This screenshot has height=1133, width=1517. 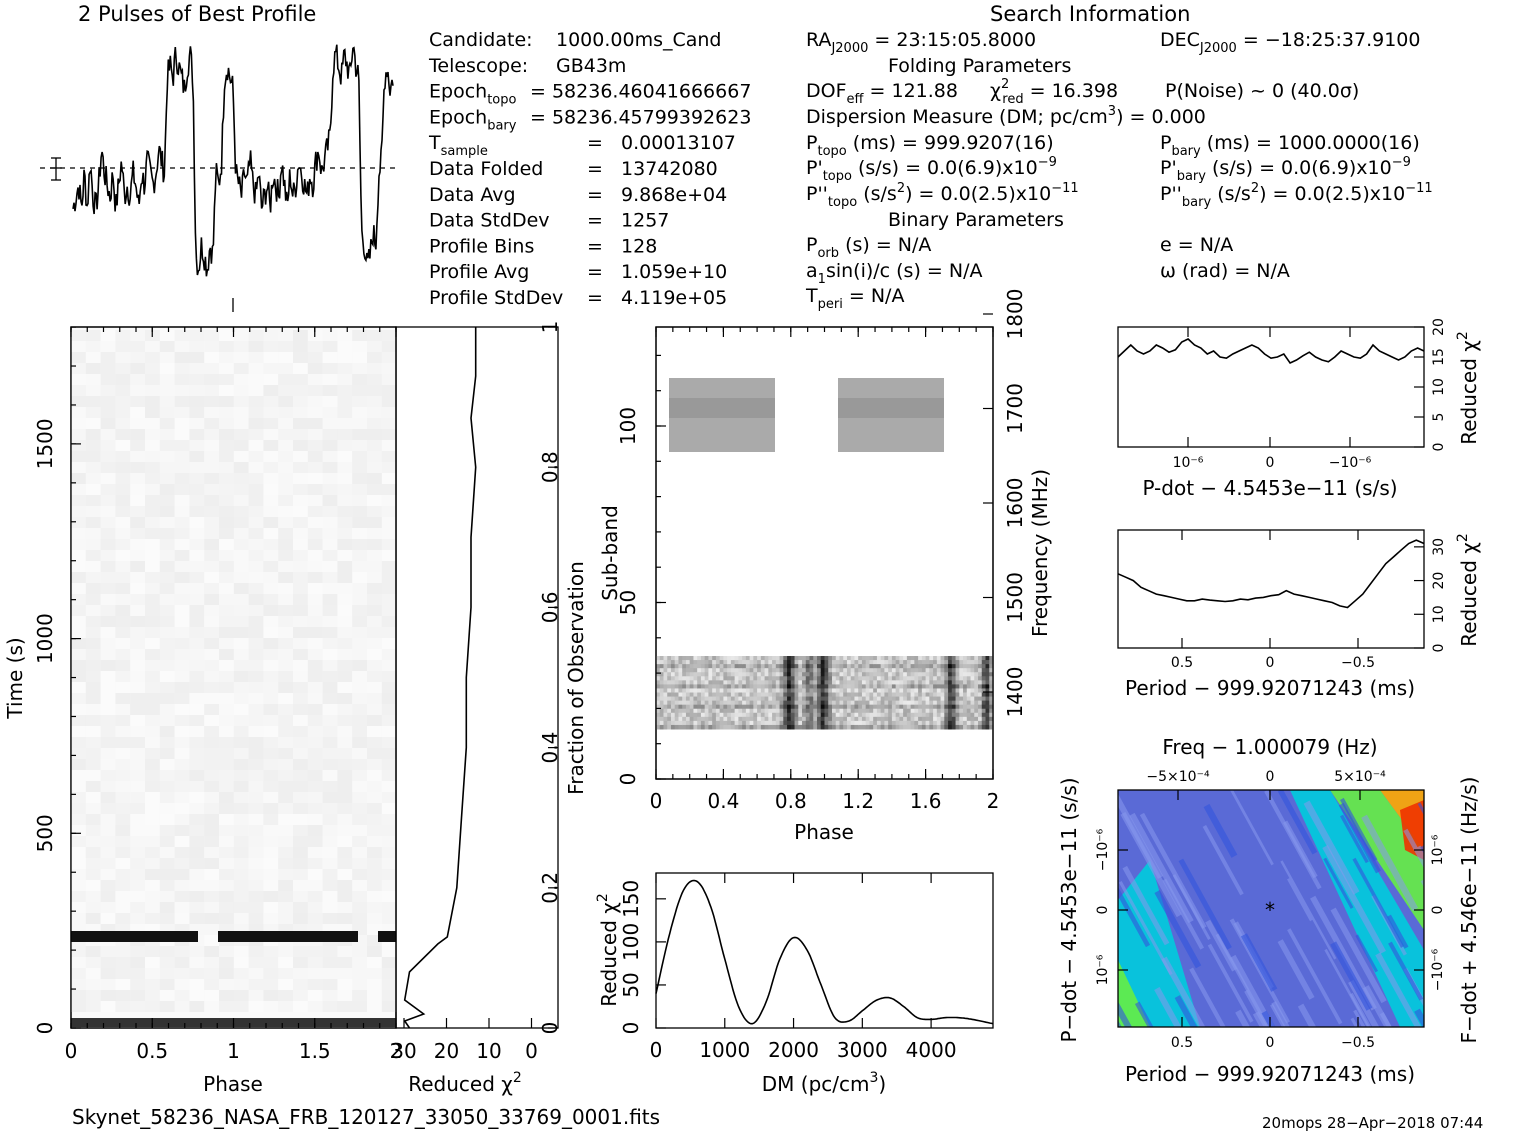 I want to click on pddbary-label: P''bary (s/s2) = 0.0(2.5)x10−11, so click(x=1296, y=195).